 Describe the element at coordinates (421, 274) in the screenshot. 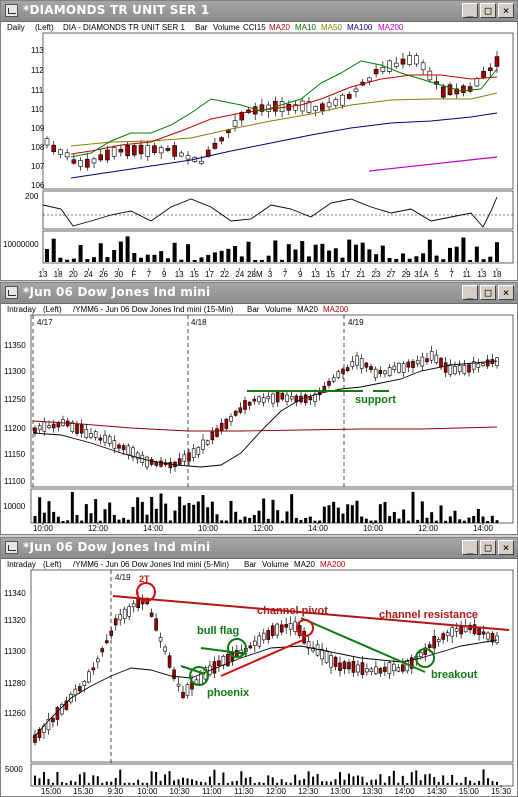

I see `xtick-label: 31A` at that location.